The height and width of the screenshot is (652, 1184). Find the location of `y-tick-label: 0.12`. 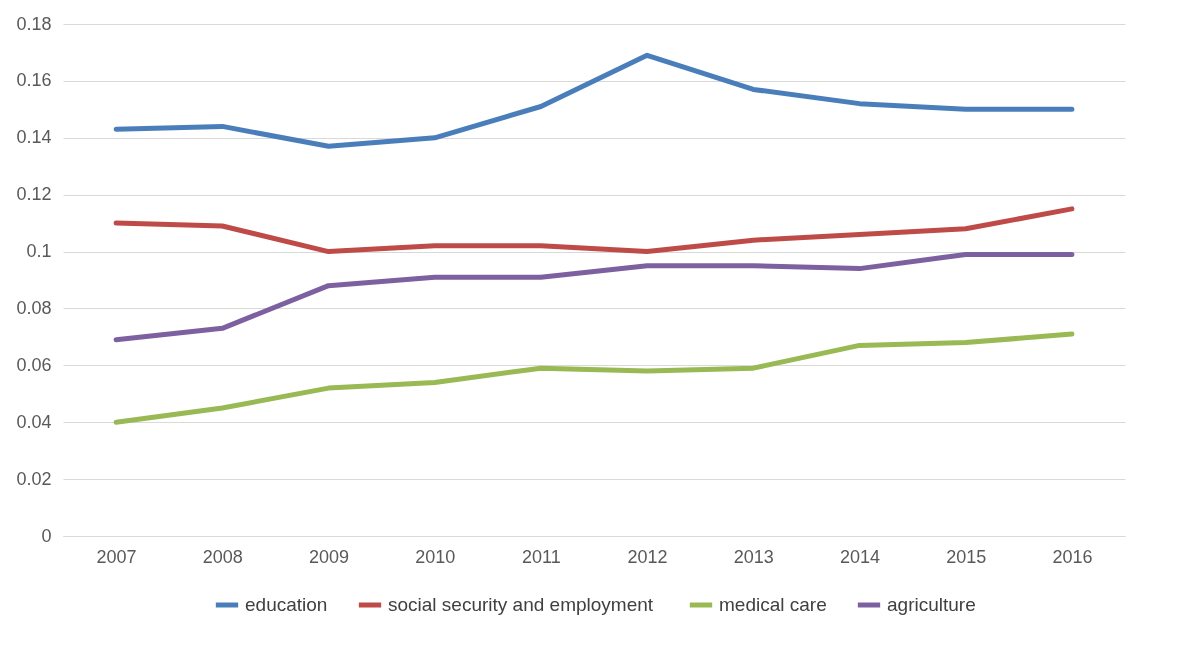

y-tick-label: 0.12 is located at coordinates (34, 194).